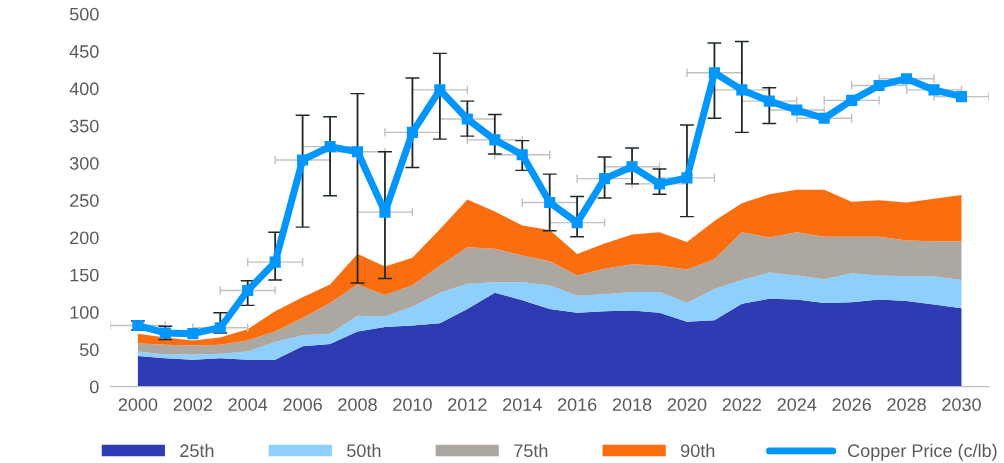 The image size is (1004, 463). I want to click on y-tick-label: 250, so click(84, 200).